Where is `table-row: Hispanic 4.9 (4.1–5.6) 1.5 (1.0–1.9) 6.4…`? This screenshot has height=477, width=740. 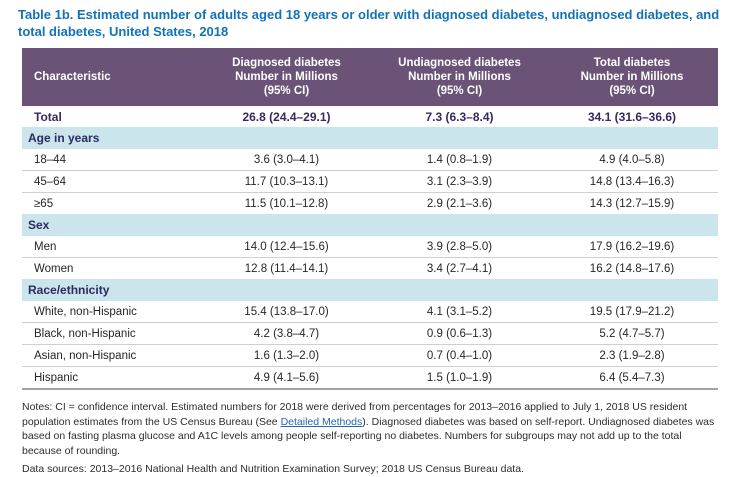
table-row: Hispanic 4.9 (4.1–5.6) 1.5 (1.0–1.9) 6.4… is located at coordinates (370, 378).